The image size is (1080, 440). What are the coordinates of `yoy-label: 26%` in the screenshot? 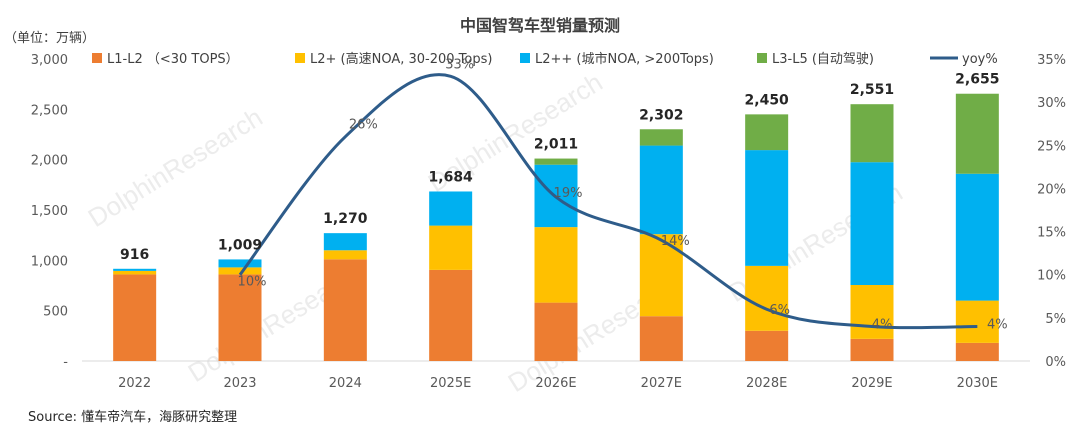 It's located at (363, 125).